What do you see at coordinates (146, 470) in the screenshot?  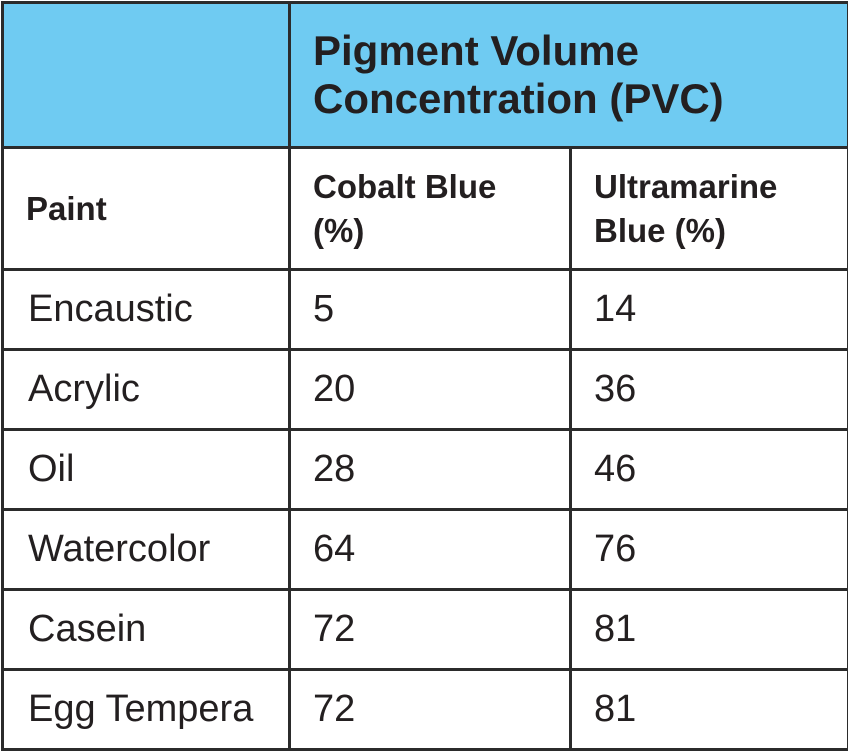 I see `paint-name: Oil` at bounding box center [146, 470].